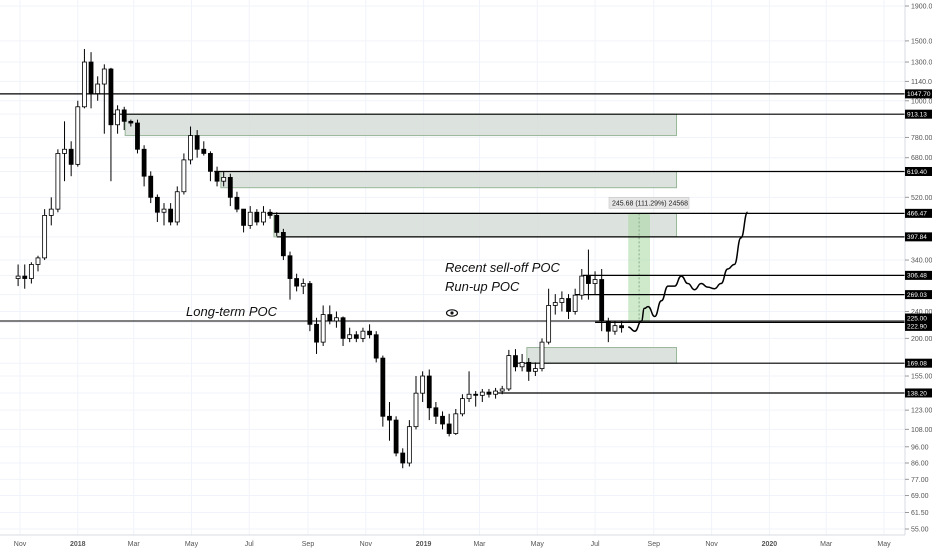  Describe the element at coordinates (232, 311) in the screenshot. I see `long-term-poc-label: Long-term POC` at that location.